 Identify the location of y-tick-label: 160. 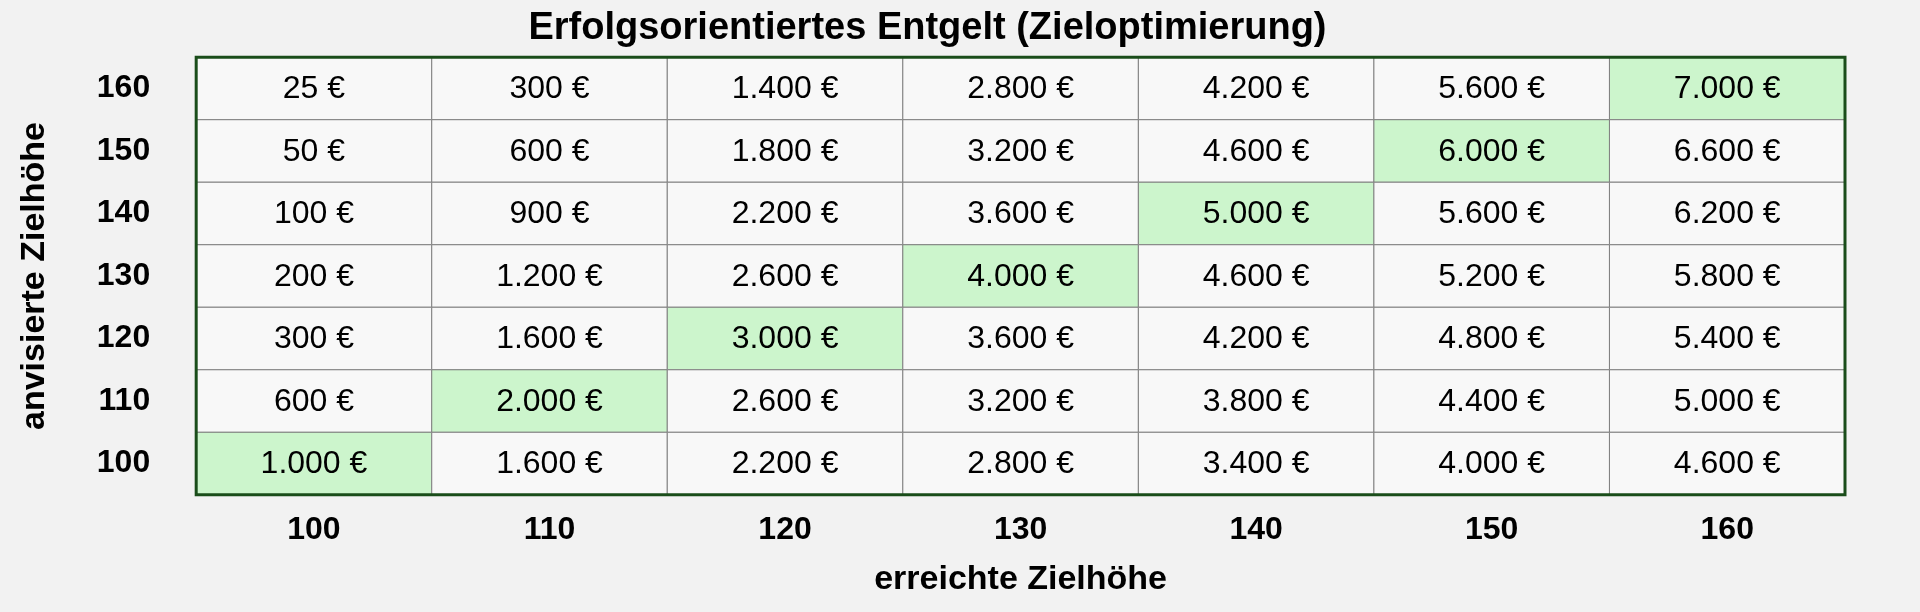
(123, 86).